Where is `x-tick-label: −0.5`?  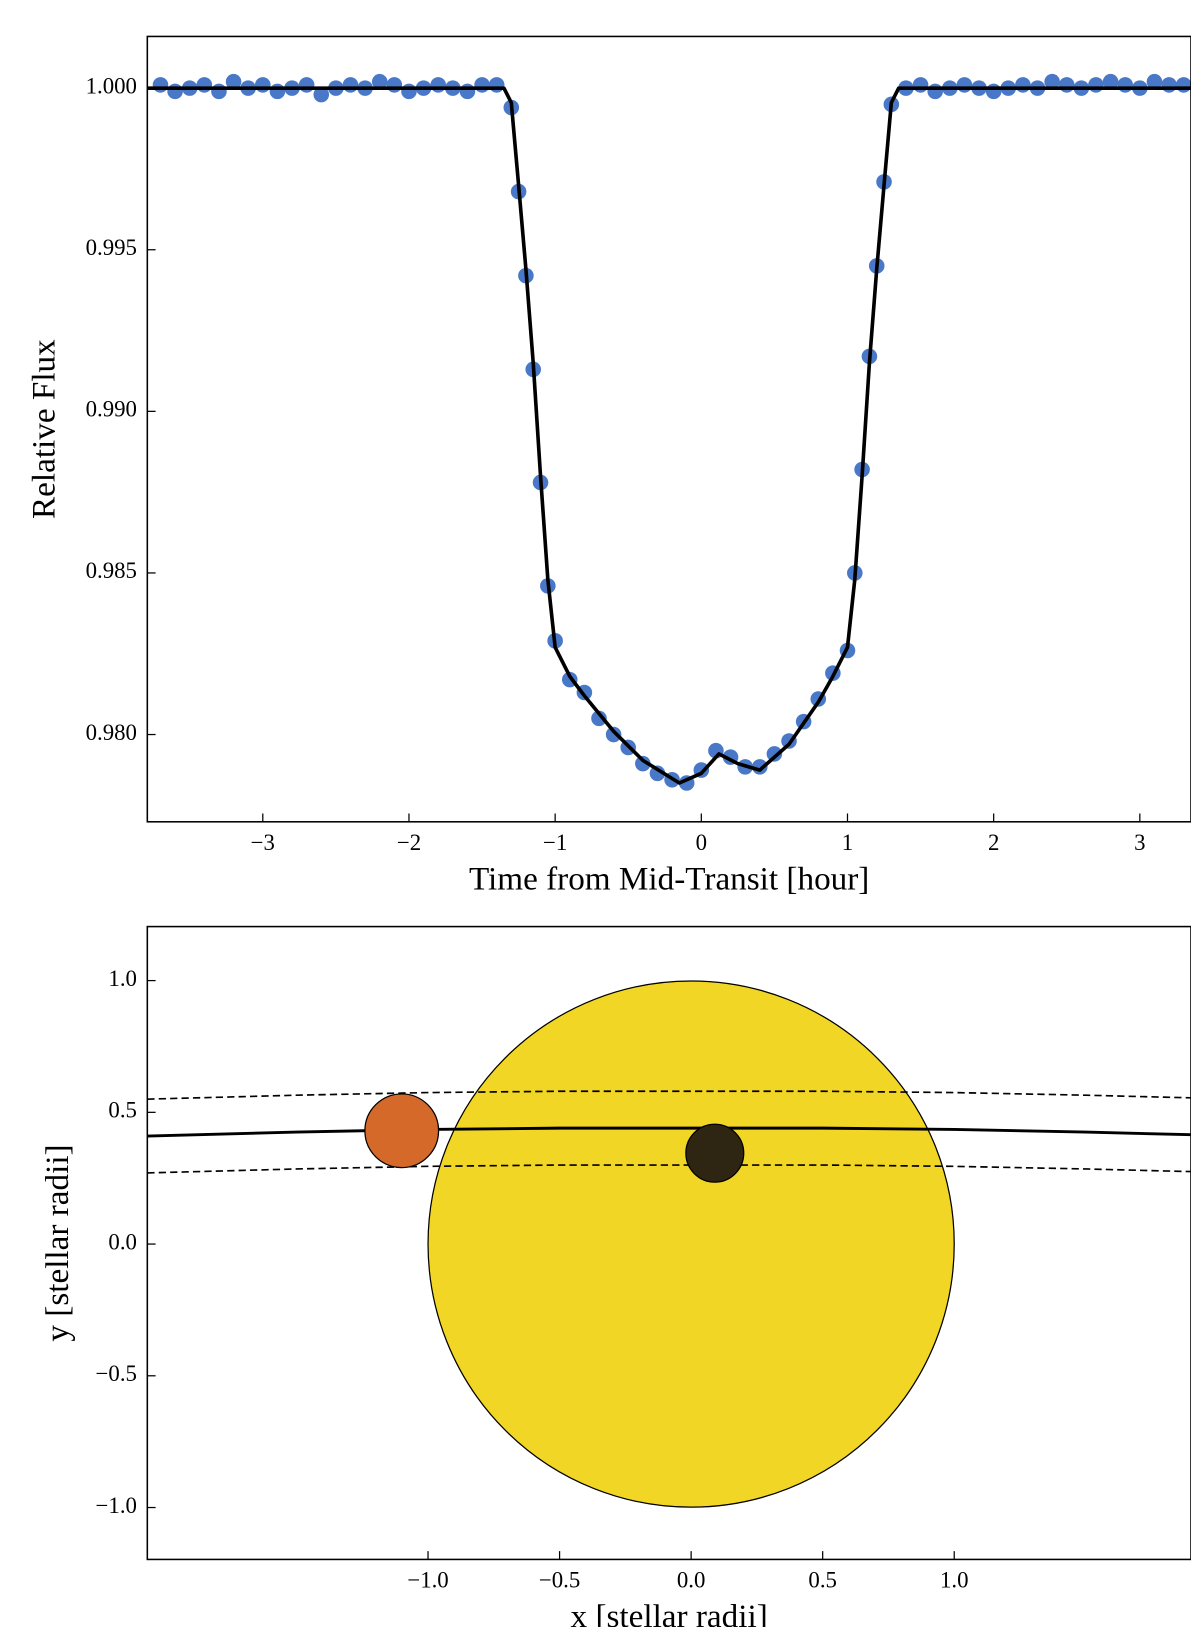 x-tick-label: −0.5 is located at coordinates (559, 1579).